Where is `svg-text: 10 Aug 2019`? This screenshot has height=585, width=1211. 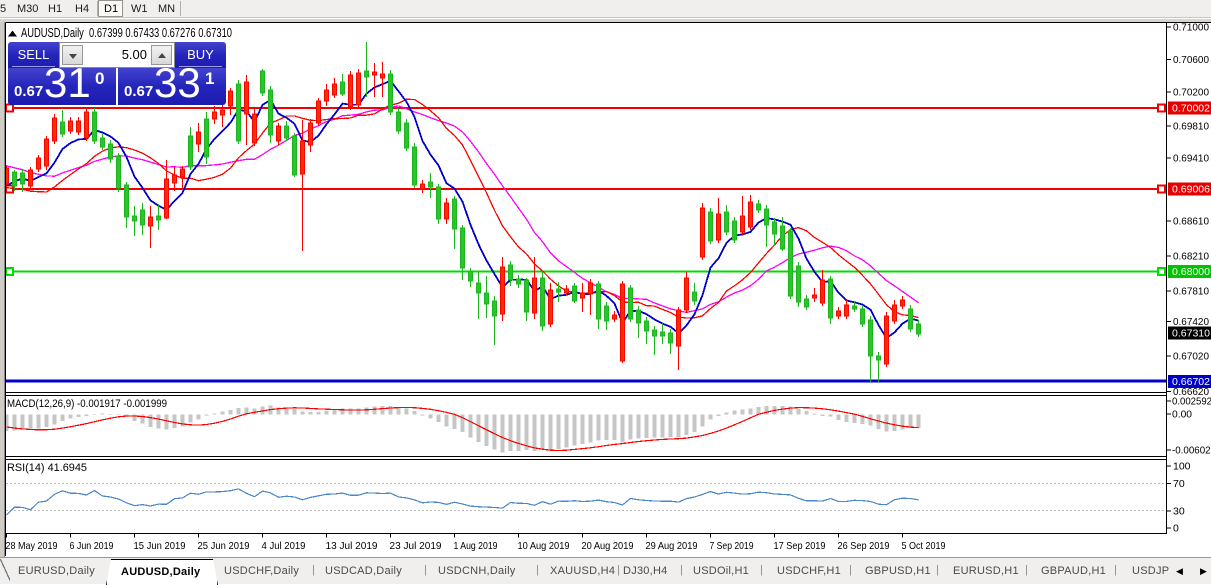 svg-text: 10 Aug 2019 is located at coordinates (544, 546).